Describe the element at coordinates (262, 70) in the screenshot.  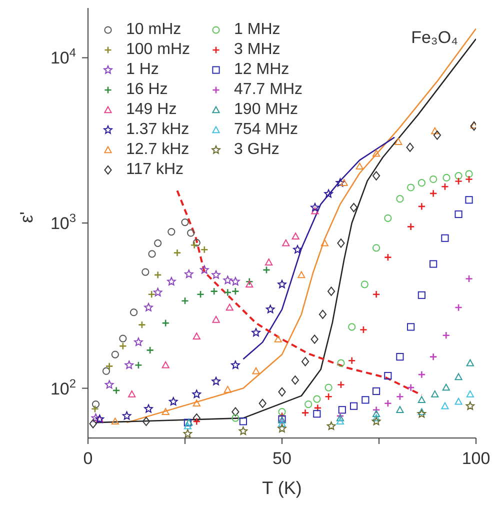
I see `legend-label: 12 MHz` at that location.